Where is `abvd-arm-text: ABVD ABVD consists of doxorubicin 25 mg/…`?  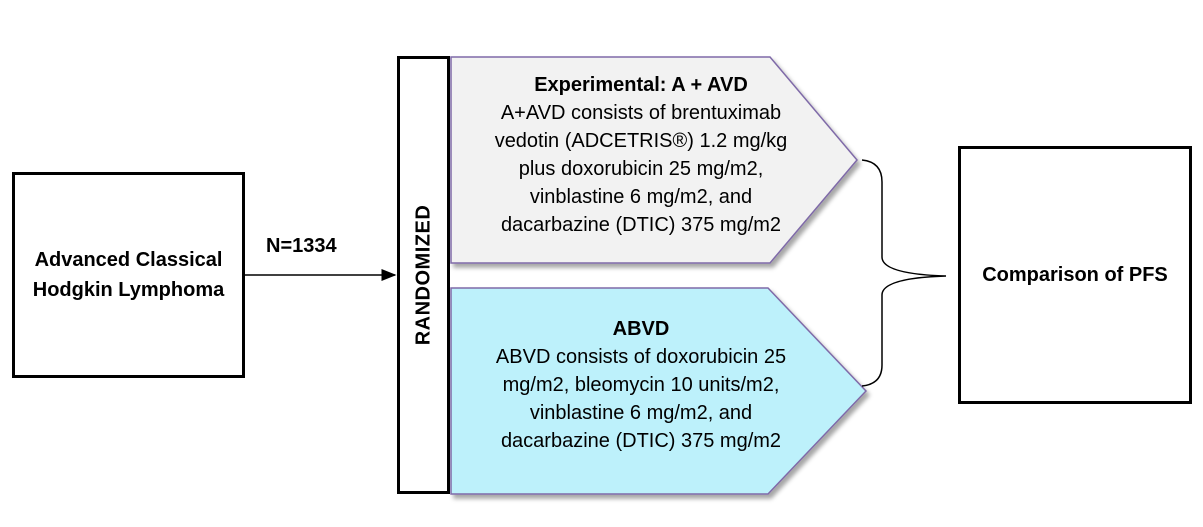 abvd-arm-text: ABVD ABVD consists of doxorubicin 25 mg/… is located at coordinates (641, 385).